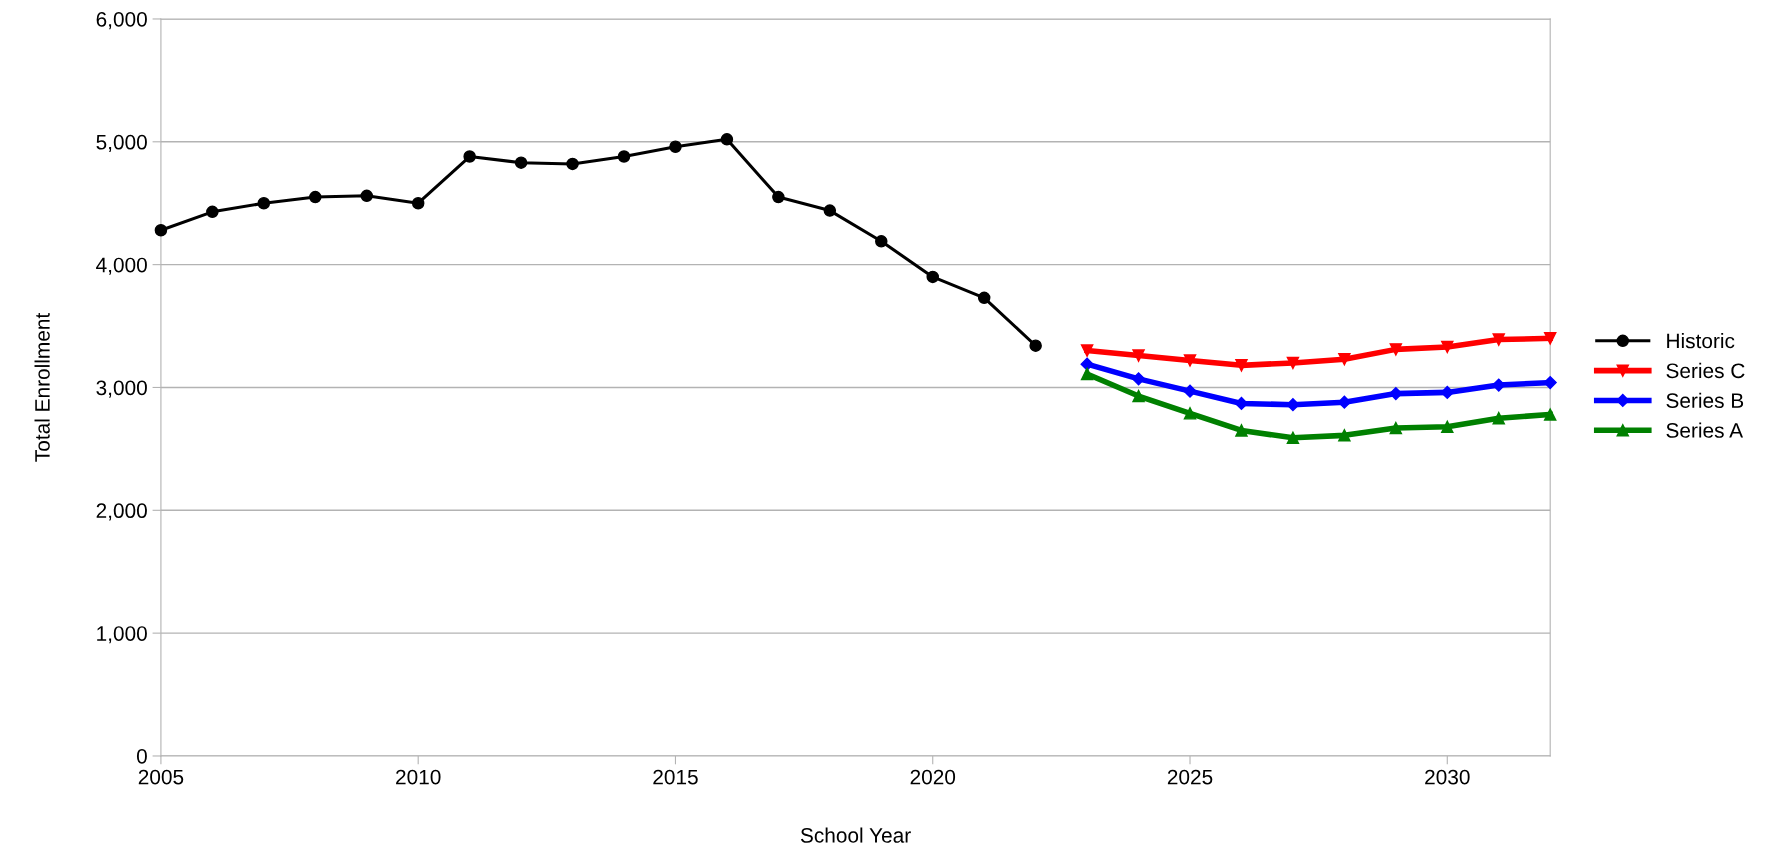 This screenshot has height=862, width=1788. What do you see at coordinates (1701, 341) in the screenshot?
I see `legend-label: Historic` at bounding box center [1701, 341].